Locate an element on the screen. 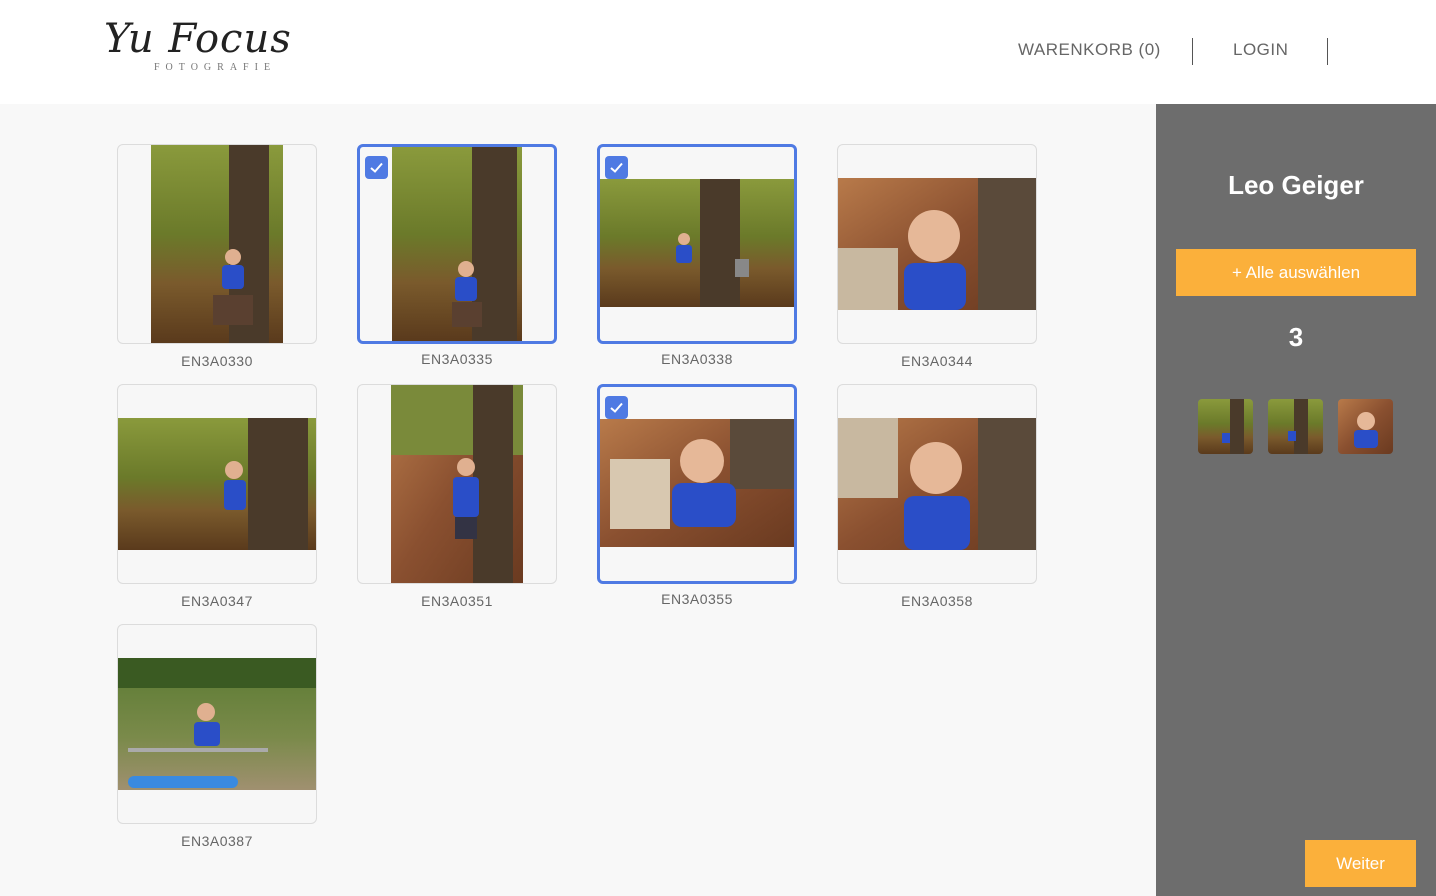 This screenshot has width=1436, height=896. photo-label: EN3A0347 is located at coordinates (217, 601).